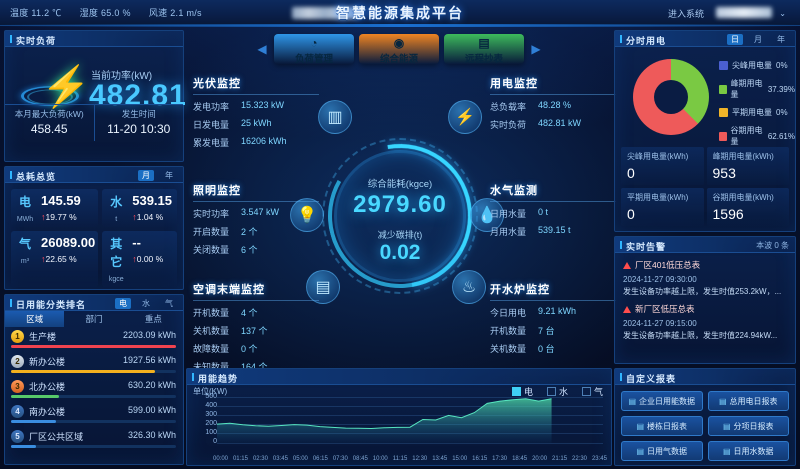 The image size is (800, 469). Describe the element at coordinates (340, 459) in the screenshot. I see `x-tick: 07:30` at that location.